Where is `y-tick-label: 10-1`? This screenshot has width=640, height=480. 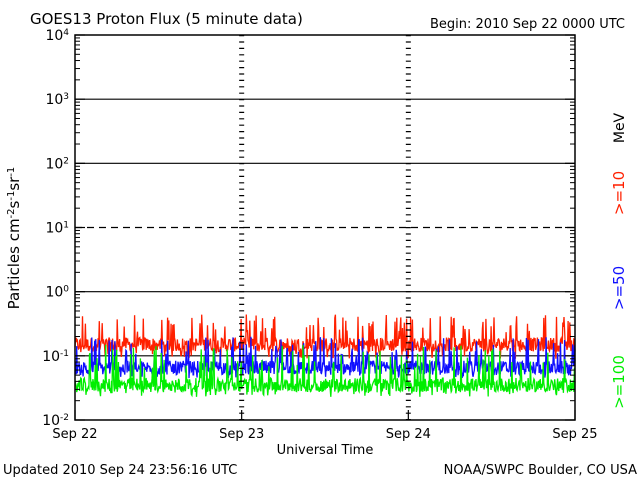
y-tick-label: 10-1 is located at coordinates (55, 357).